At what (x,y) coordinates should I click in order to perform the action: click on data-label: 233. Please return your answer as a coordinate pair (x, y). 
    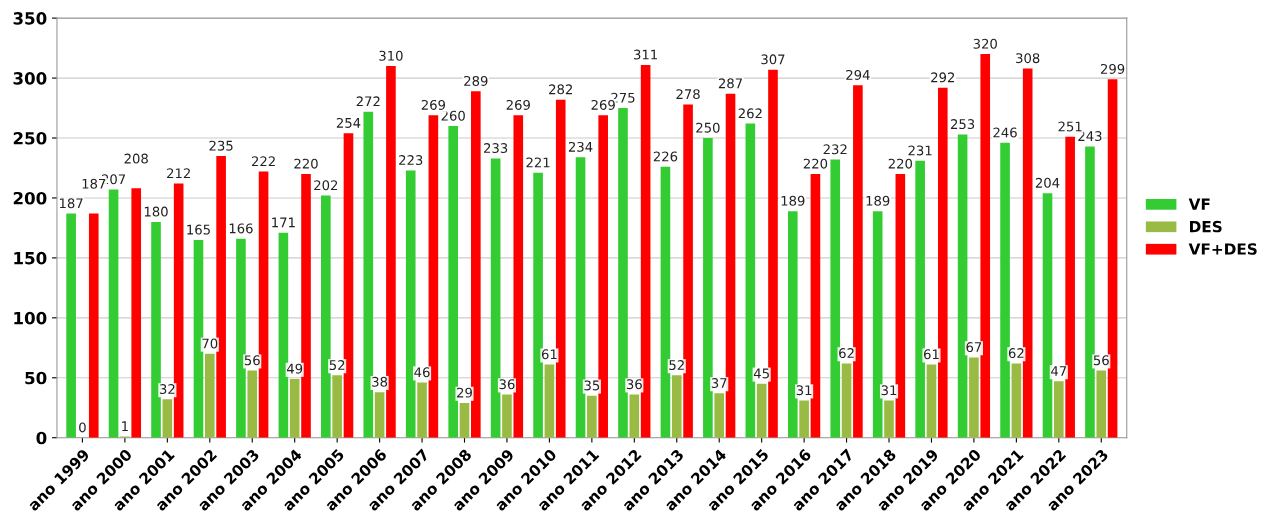
    Looking at the image, I should click on (496, 148).